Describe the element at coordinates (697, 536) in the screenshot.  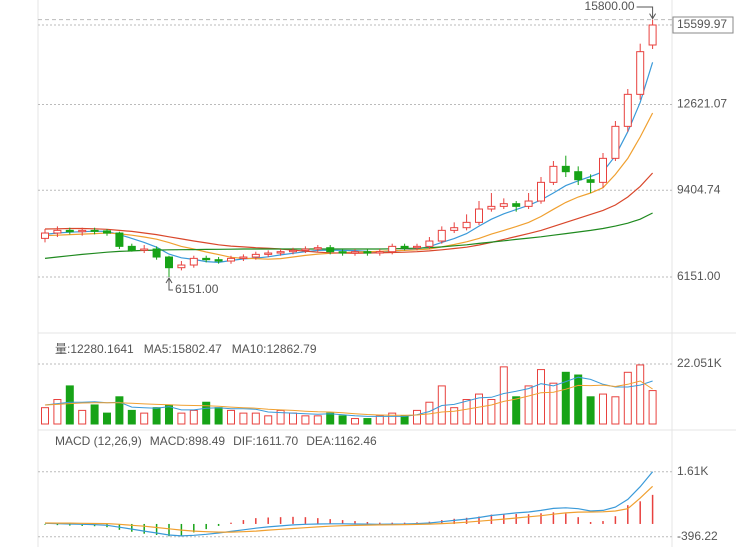
I see `y-tick-label: -396.22` at that location.